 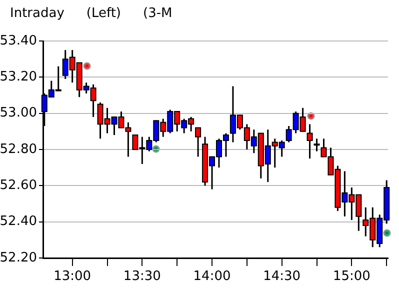 What do you see at coordinates (37, 13) in the screenshot?
I see `chart-title: Intraday` at bounding box center [37, 13].